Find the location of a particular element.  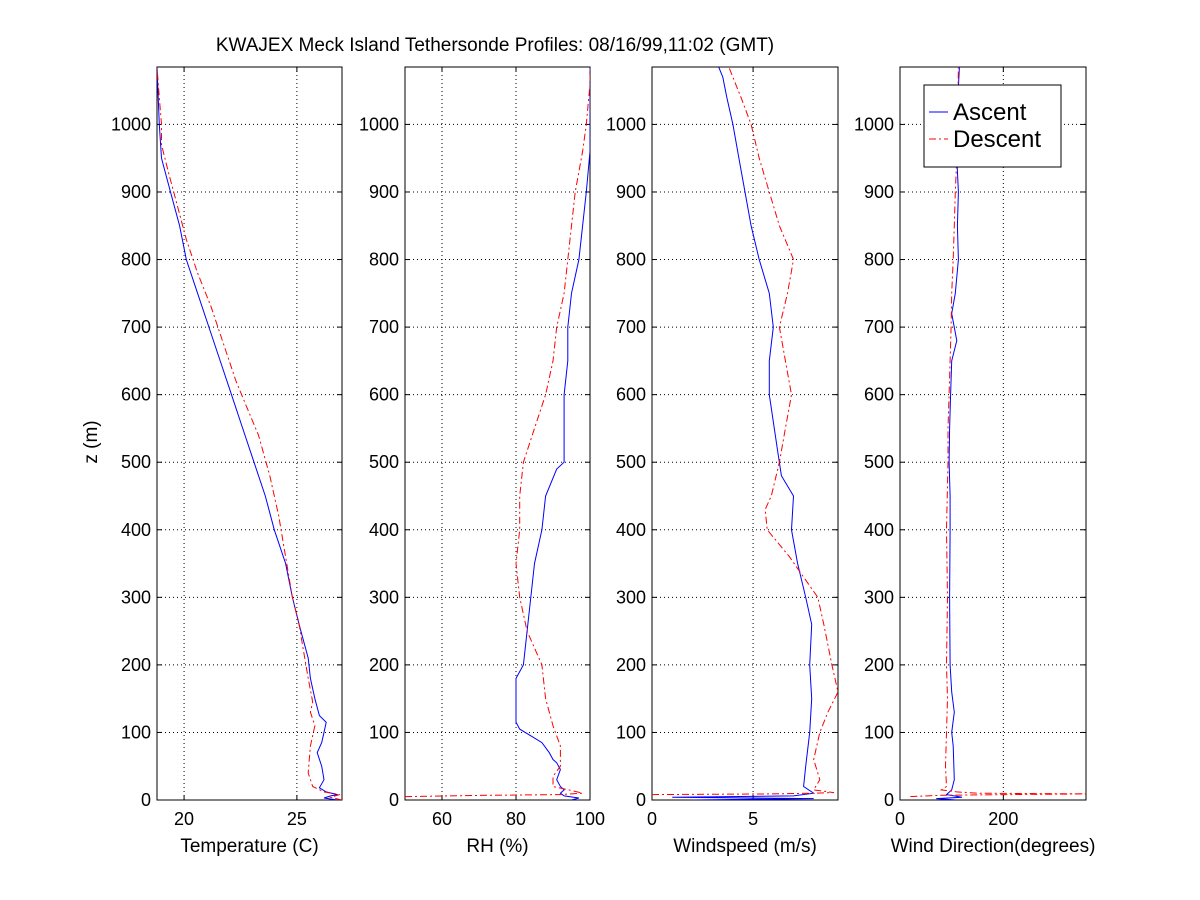

x-tick-label: 100 is located at coordinates (590, 819).